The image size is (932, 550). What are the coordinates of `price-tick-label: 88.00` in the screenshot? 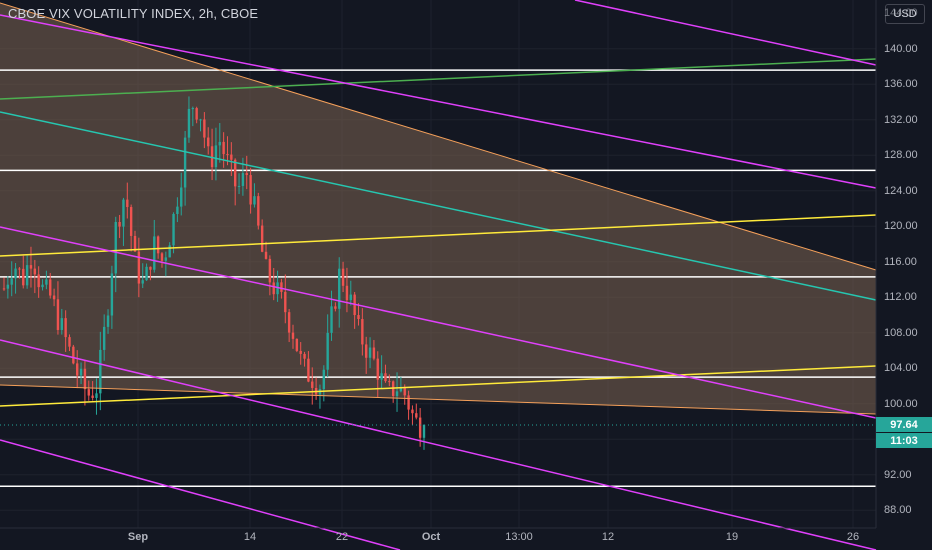 It's located at (898, 510).